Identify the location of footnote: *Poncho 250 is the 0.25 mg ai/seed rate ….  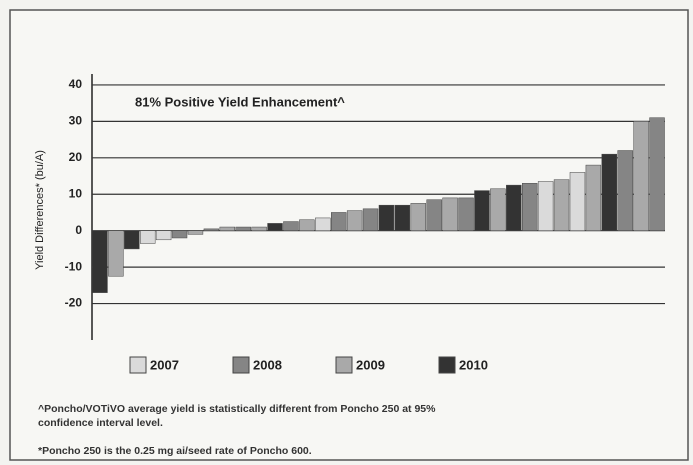
(175, 451).